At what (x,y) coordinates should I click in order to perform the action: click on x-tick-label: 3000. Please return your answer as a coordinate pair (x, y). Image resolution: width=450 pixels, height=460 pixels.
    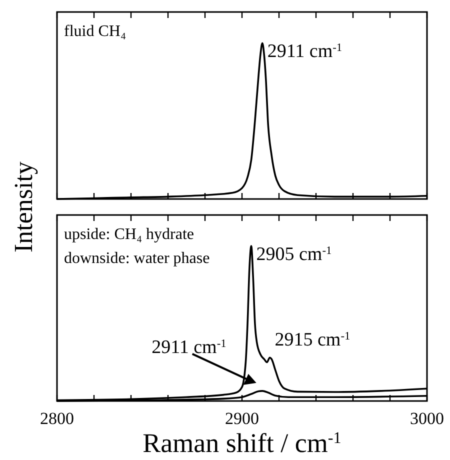
    Looking at the image, I should click on (427, 418).